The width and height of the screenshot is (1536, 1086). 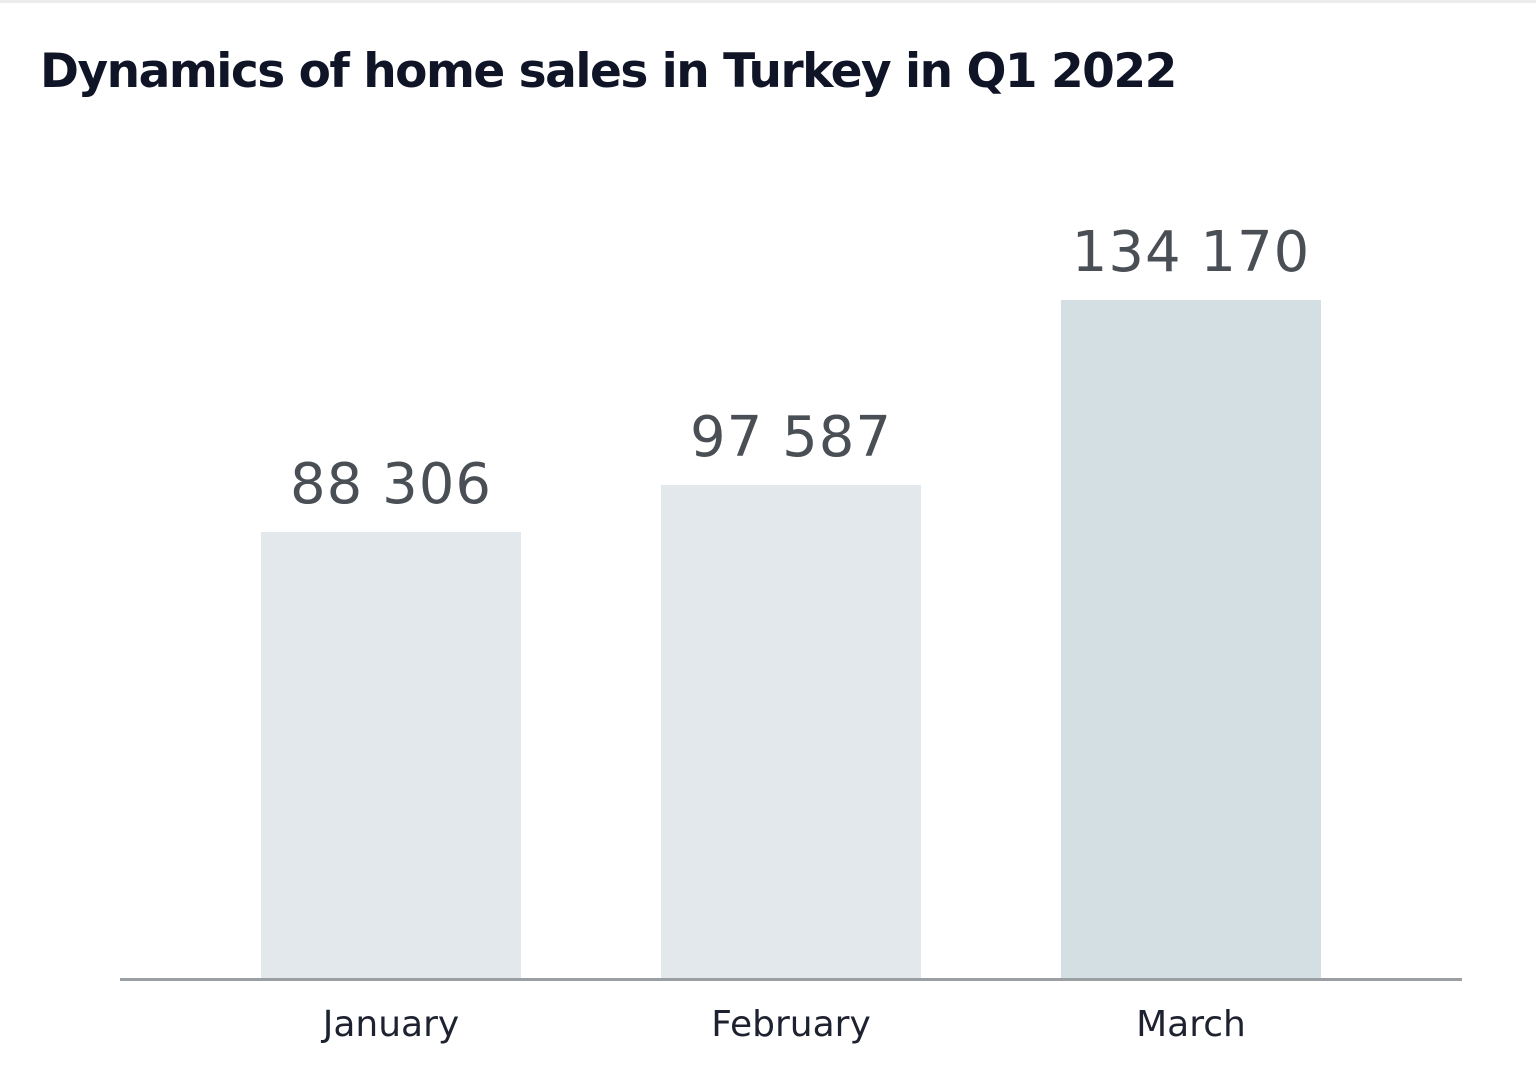 I want to click on bar-value-label: 97 587, so click(x=791, y=437).